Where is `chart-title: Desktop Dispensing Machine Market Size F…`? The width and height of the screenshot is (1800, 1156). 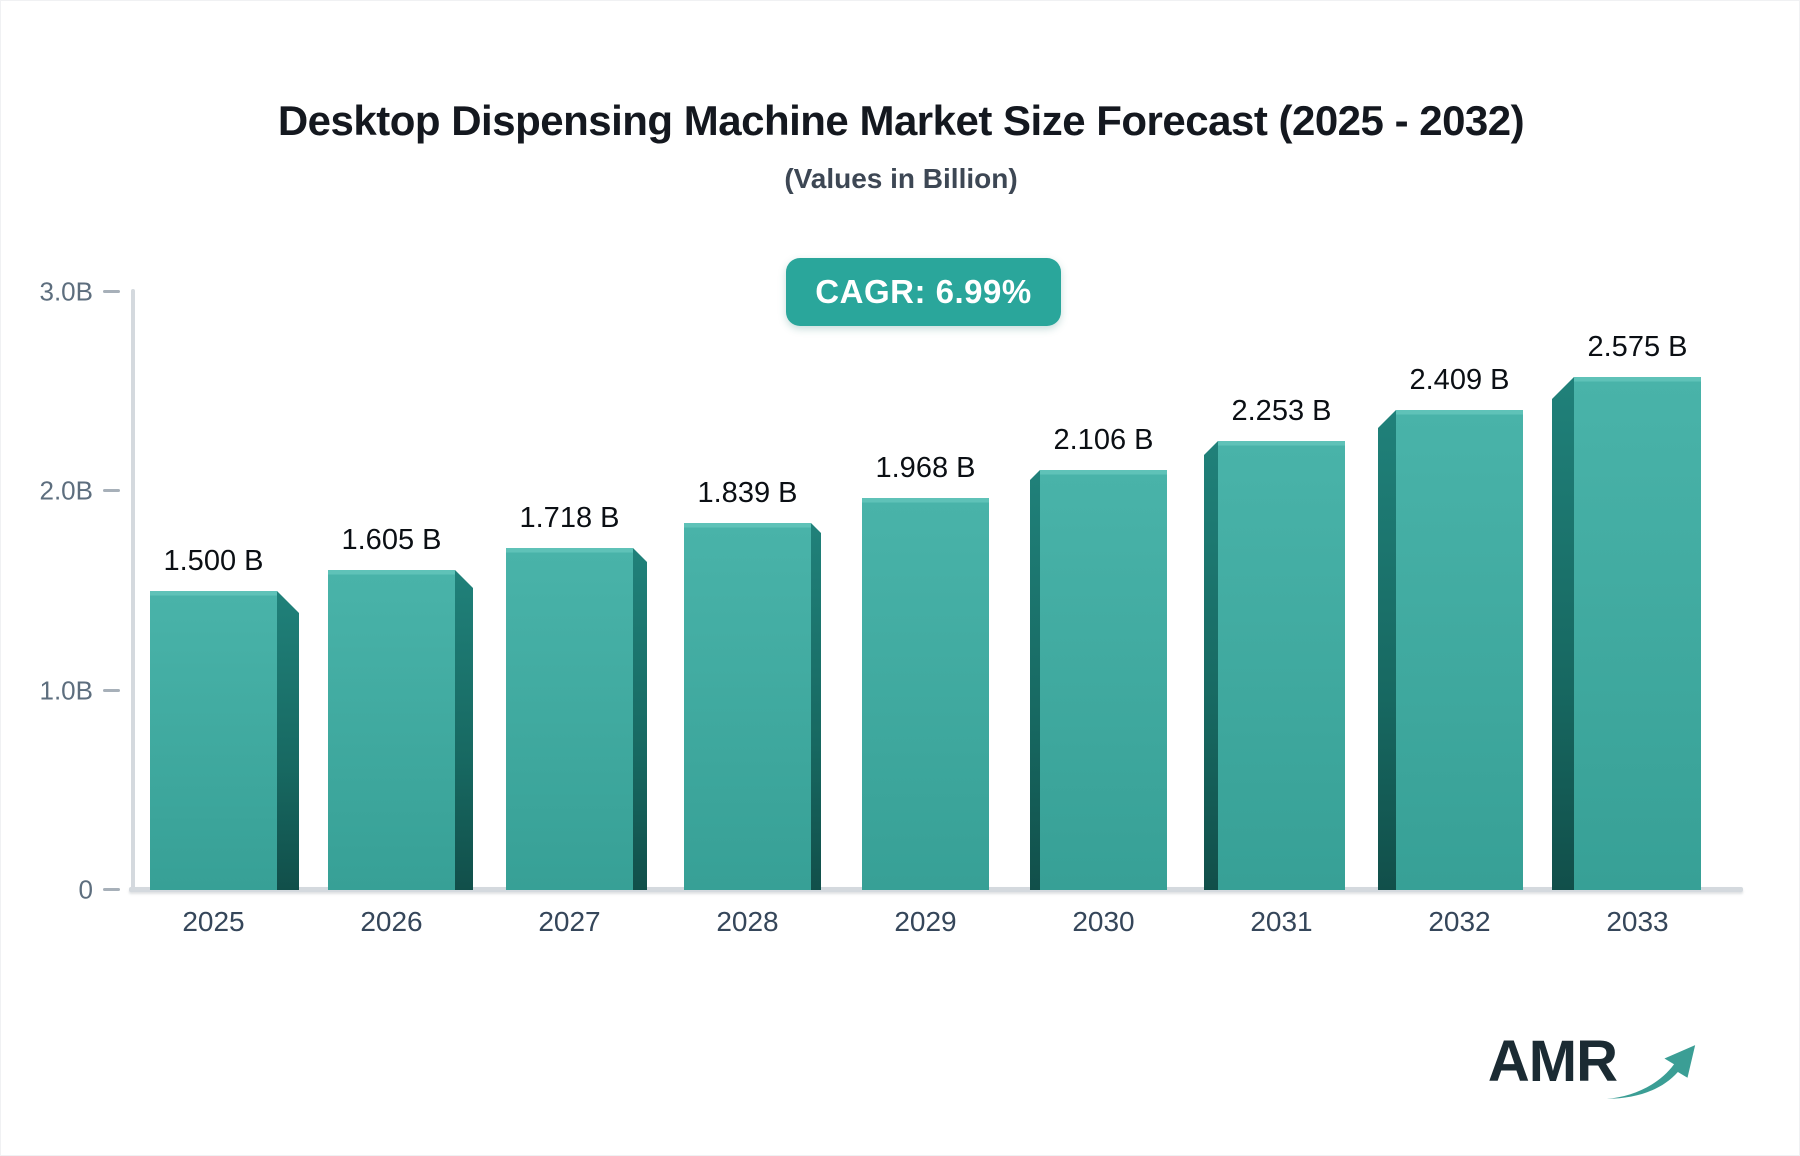
chart-title: Desktop Dispensing Machine Market Size F… is located at coordinates (901, 120).